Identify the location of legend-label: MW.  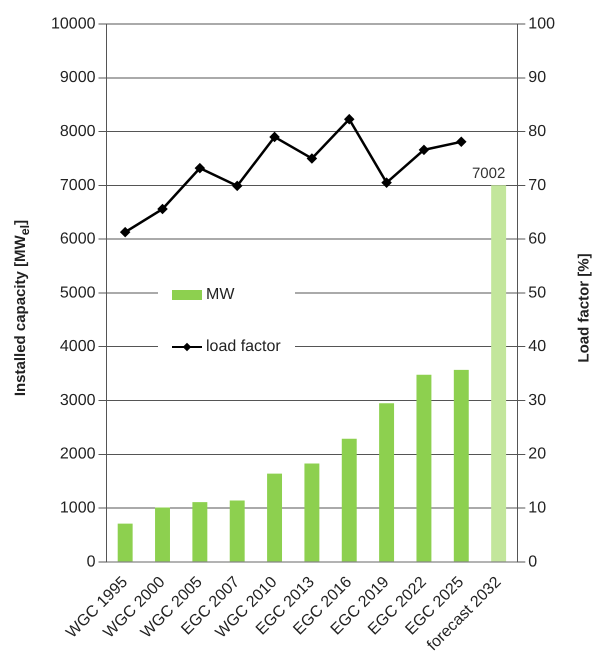
(220, 295).